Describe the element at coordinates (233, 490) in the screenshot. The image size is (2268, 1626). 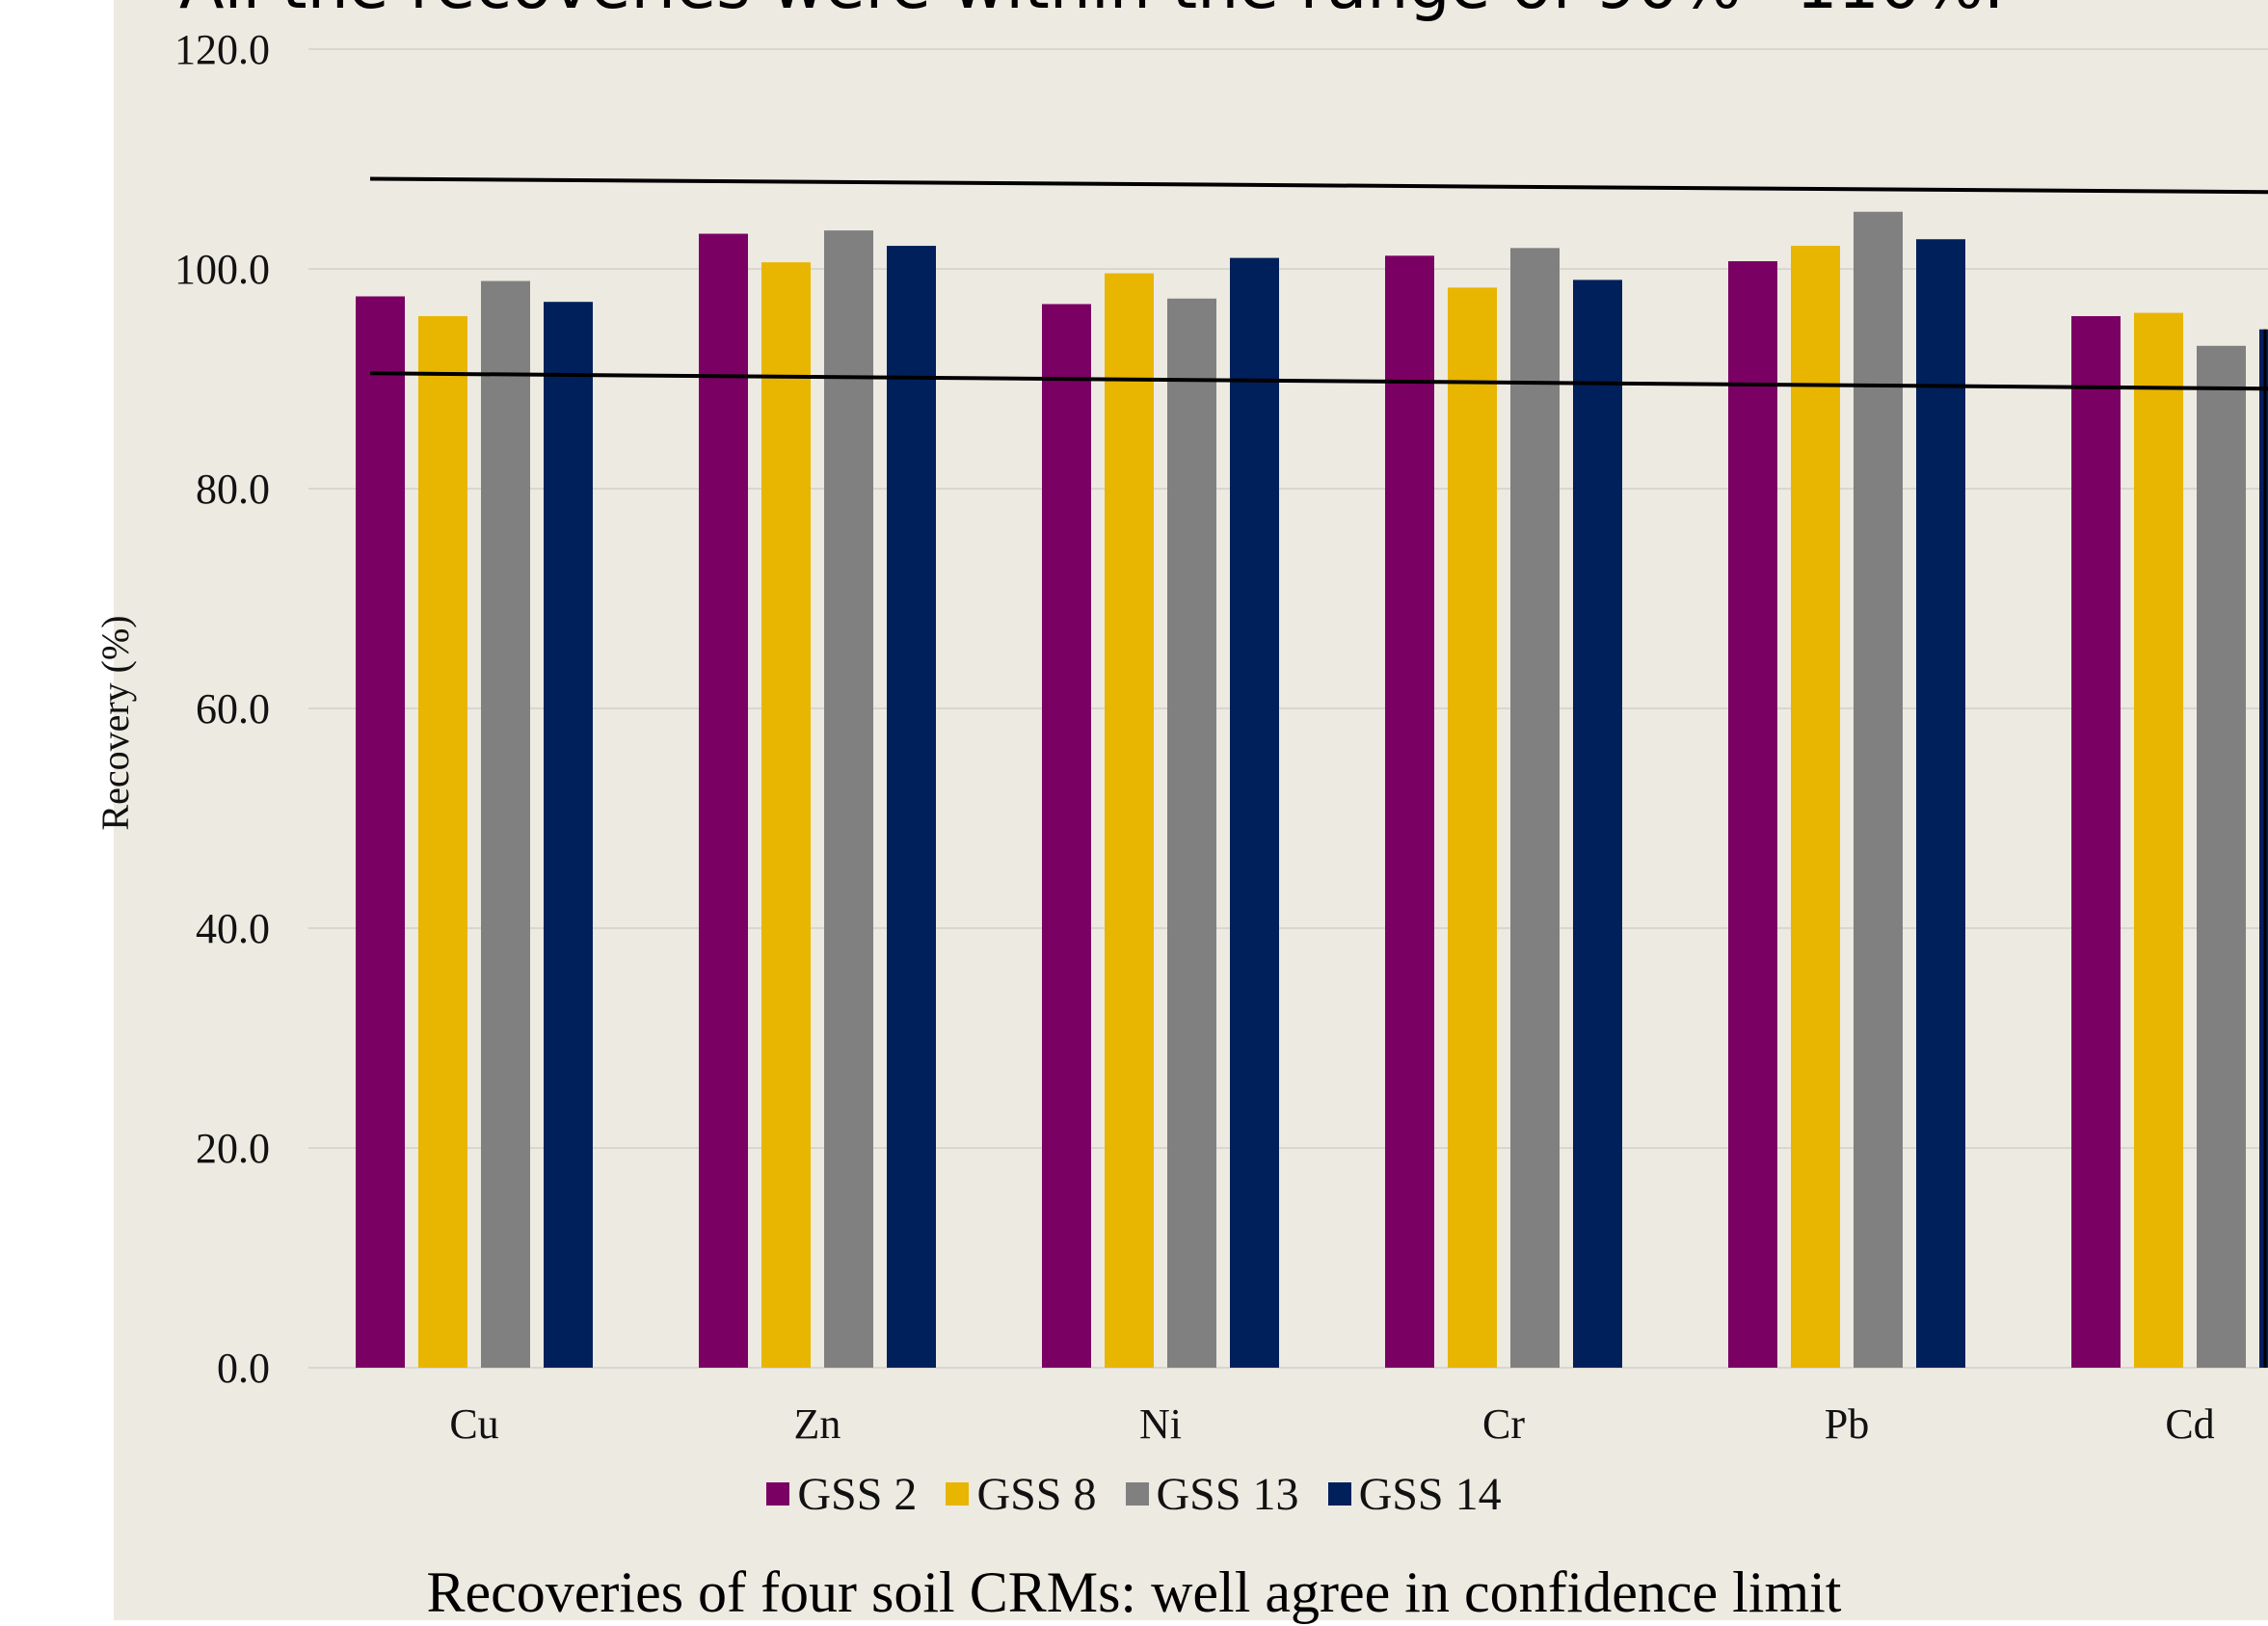
I see `y-tick-label: 80.0` at that location.